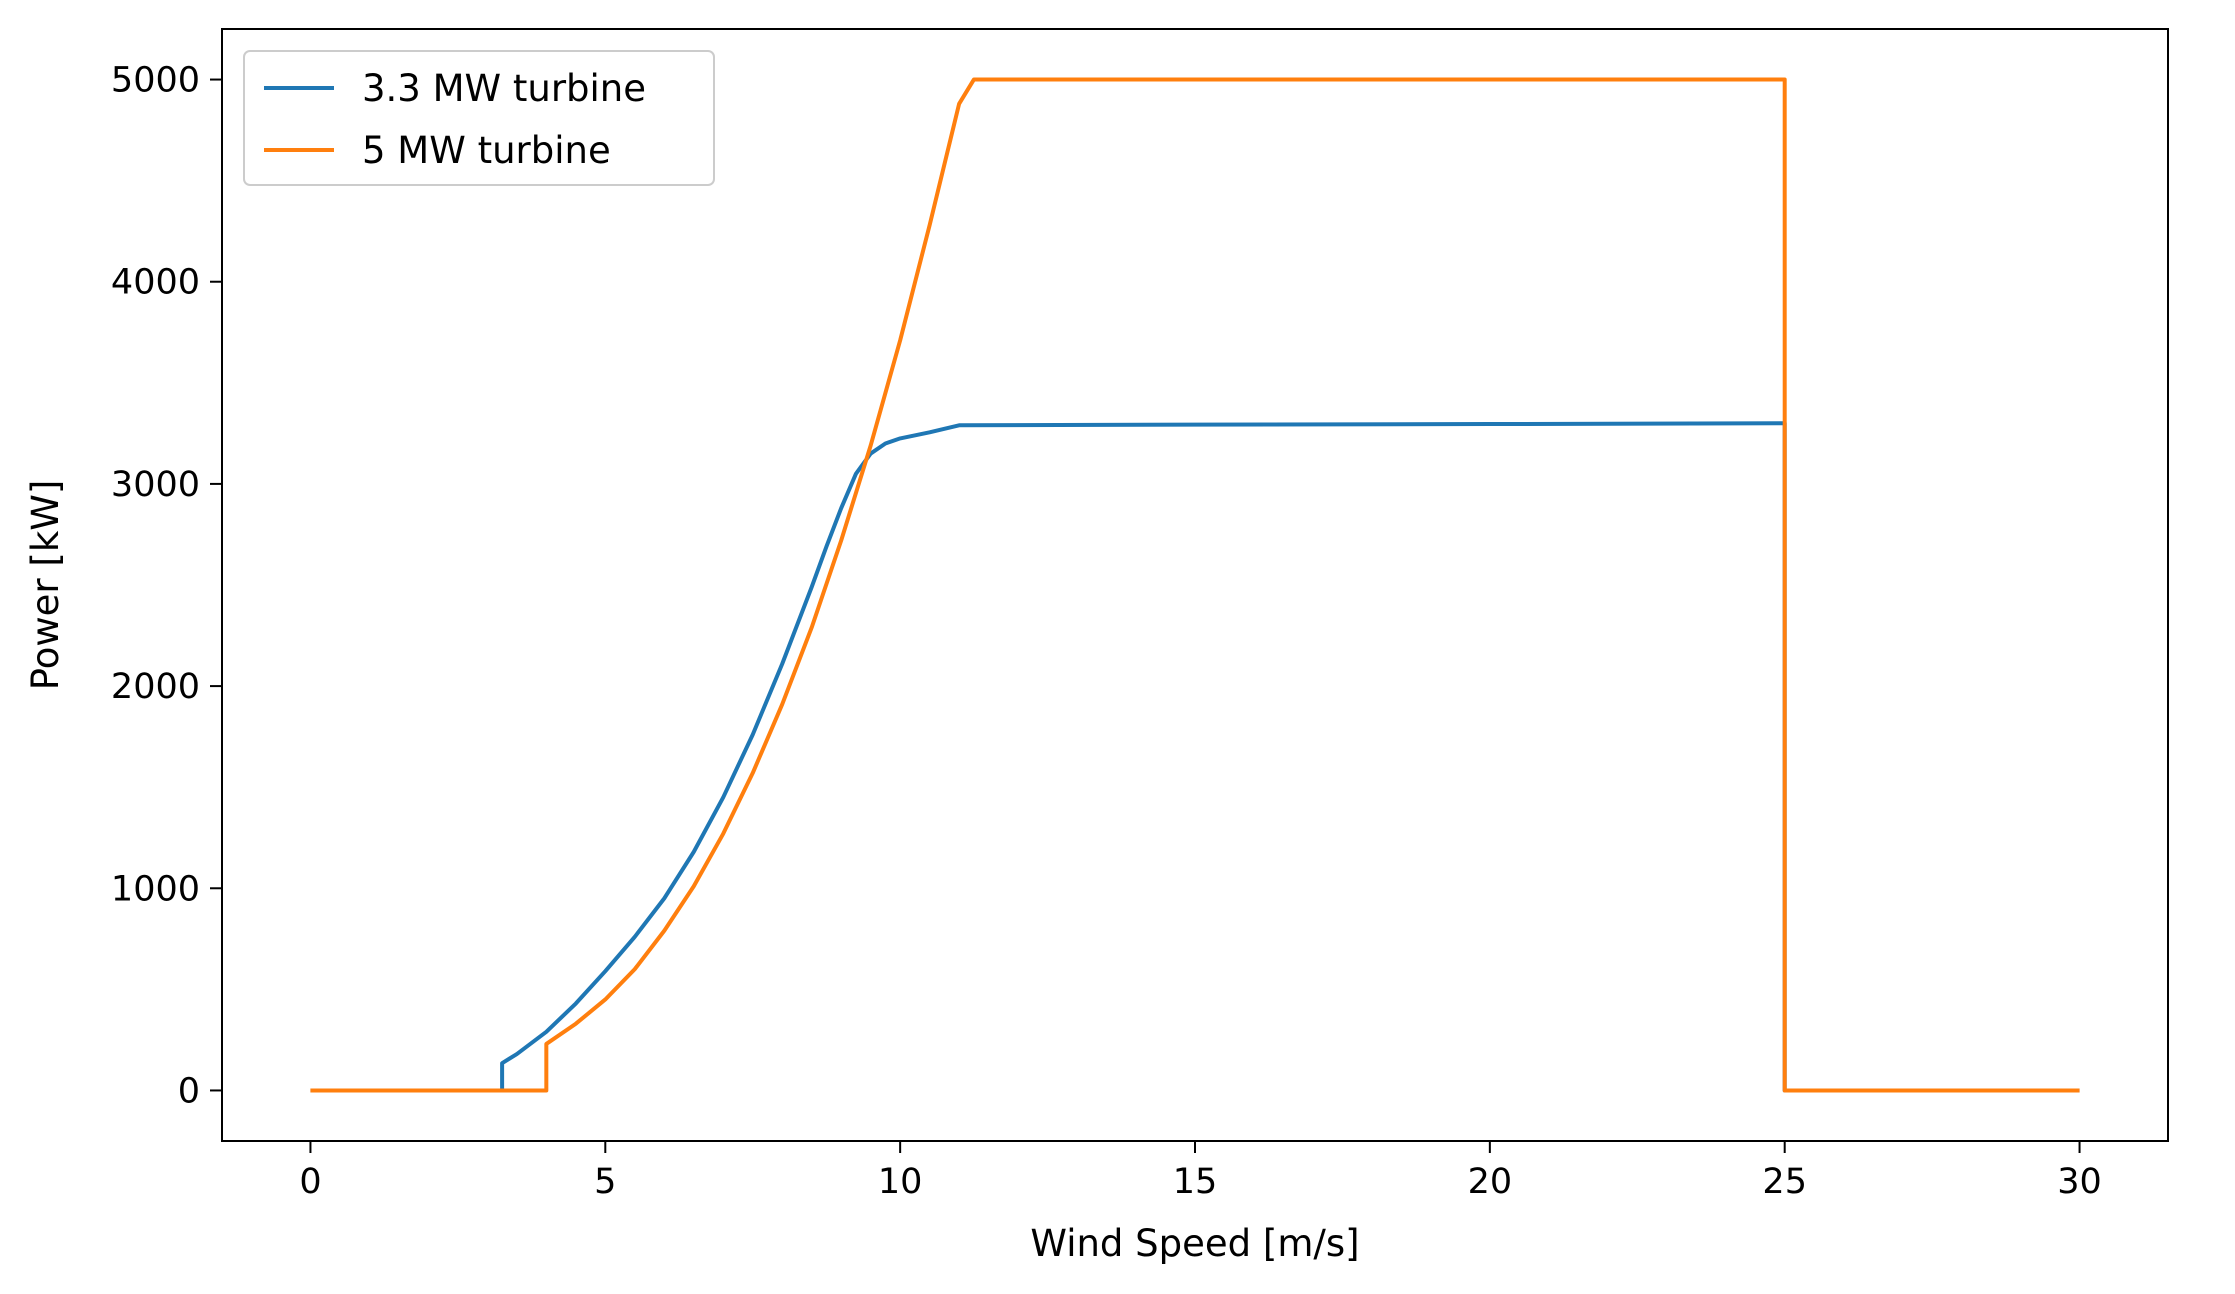 The image size is (2235, 1294). I want to click on x-tick-label: 30, so click(2079, 1182).